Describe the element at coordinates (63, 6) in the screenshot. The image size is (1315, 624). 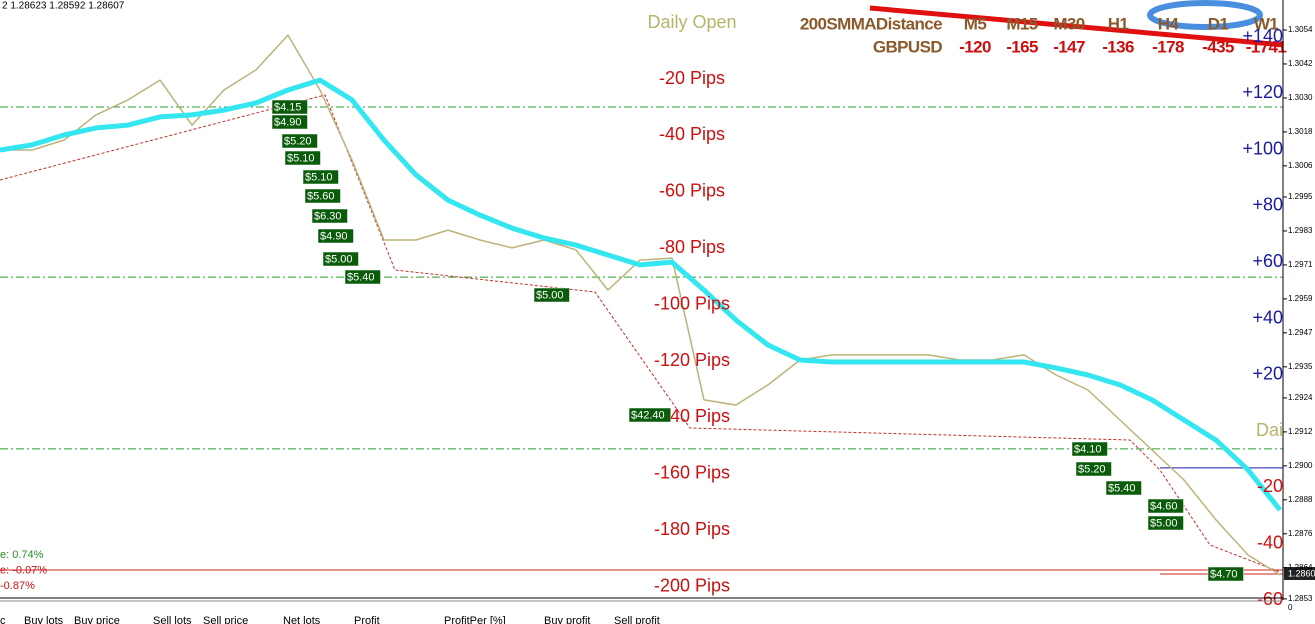
I see `ohlc: 2 1.28623 1.28592 1.28607` at that location.